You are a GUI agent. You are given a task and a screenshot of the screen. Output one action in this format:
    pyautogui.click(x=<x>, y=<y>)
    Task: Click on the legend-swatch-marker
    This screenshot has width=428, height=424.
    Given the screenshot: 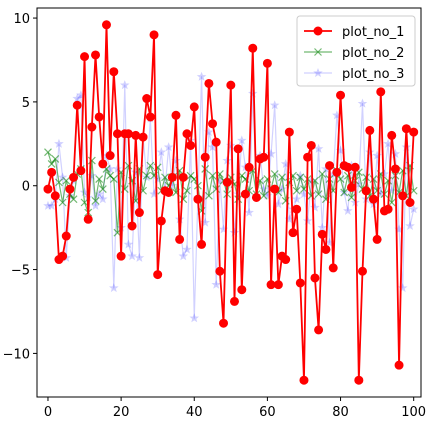 What is the action you would take?
    pyautogui.click(x=318, y=72)
    